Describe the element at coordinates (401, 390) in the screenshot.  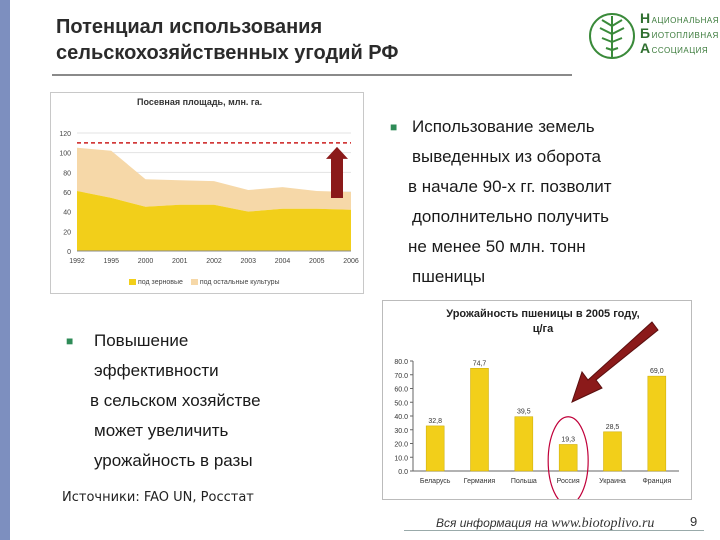
I see `y-tick-label: 60.0` at that location.